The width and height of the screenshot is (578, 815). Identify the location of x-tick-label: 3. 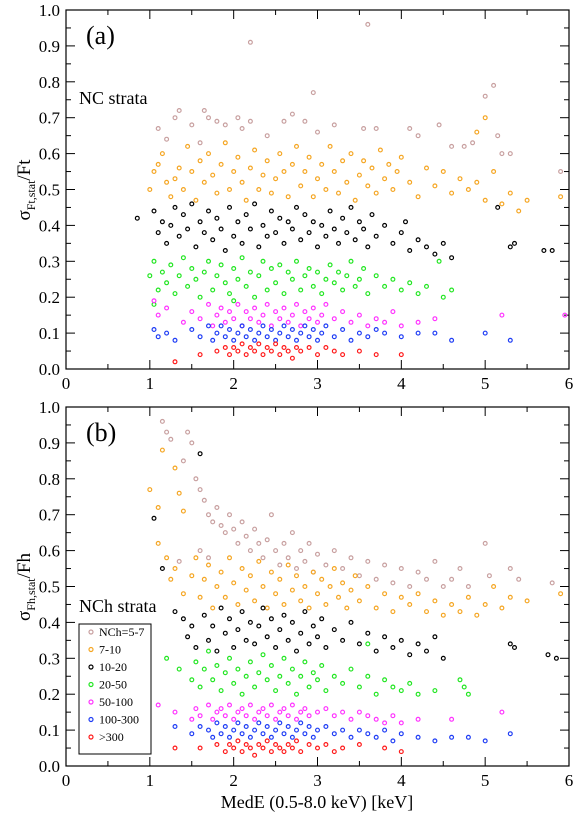
(317, 383).